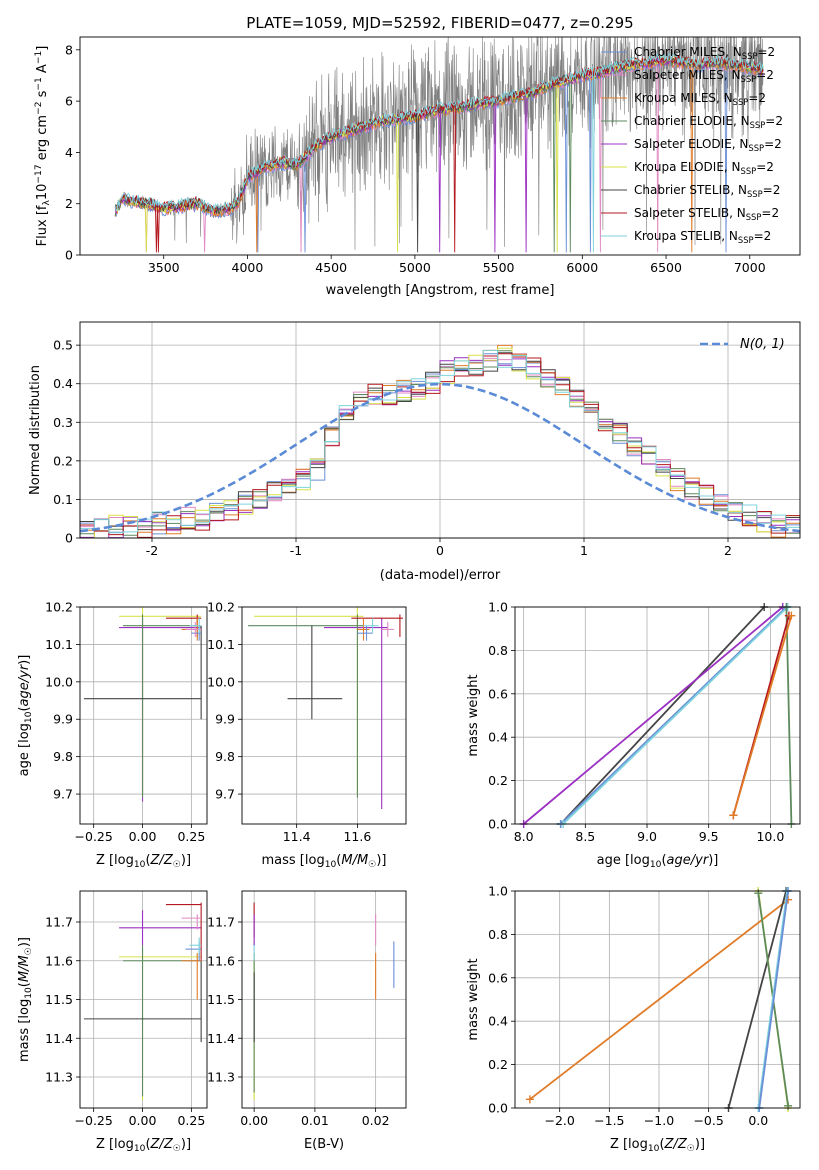  What do you see at coordinates (94, 836) in the screenshot?
I see `x-tick-label: −0.25` at bounding box center [94, 836].